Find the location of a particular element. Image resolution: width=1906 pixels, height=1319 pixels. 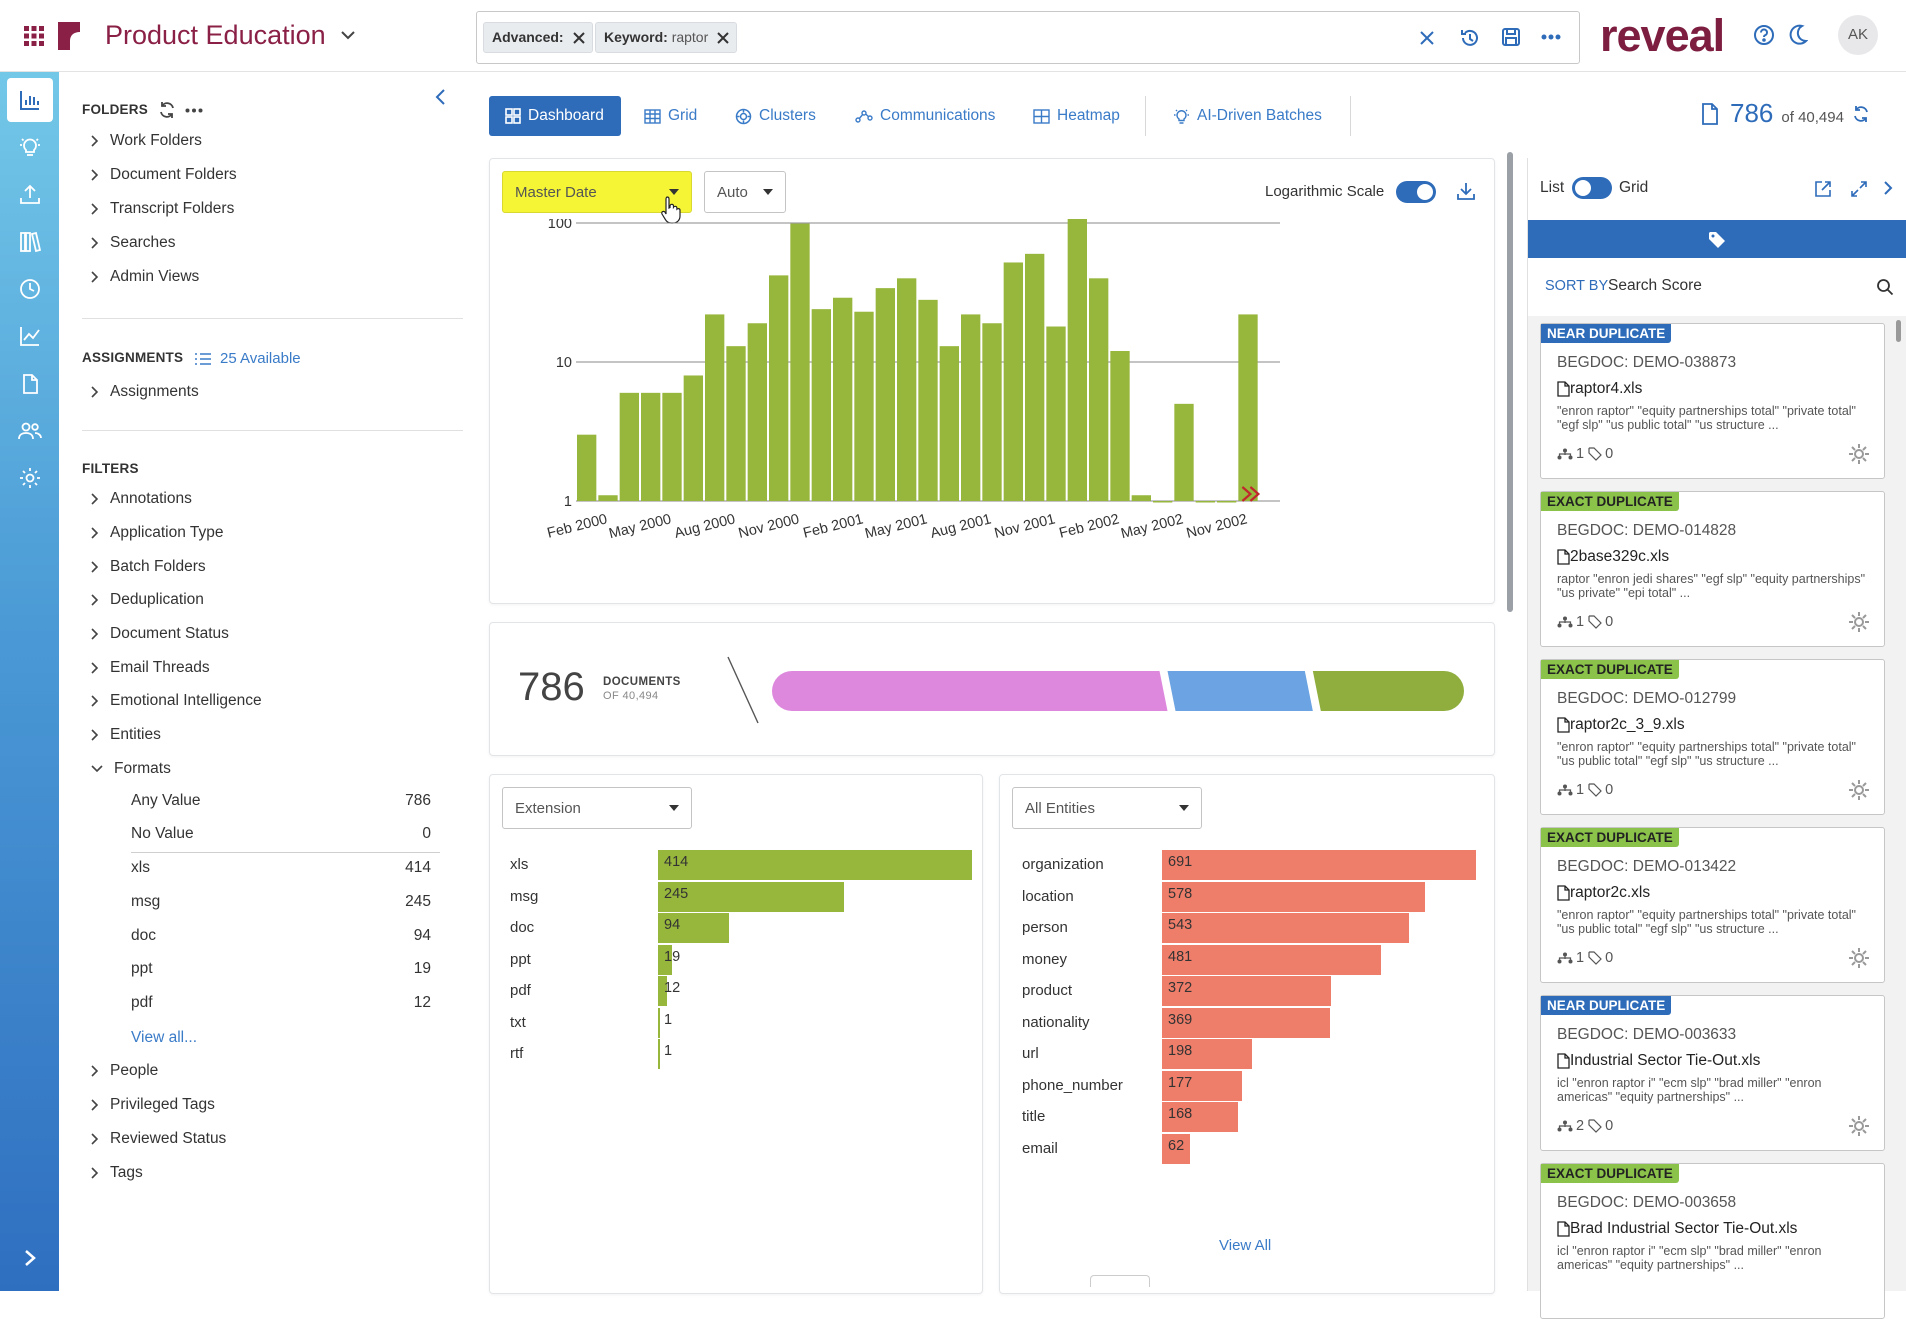

scroll-right-icon is located at coordinates (1251, 494).